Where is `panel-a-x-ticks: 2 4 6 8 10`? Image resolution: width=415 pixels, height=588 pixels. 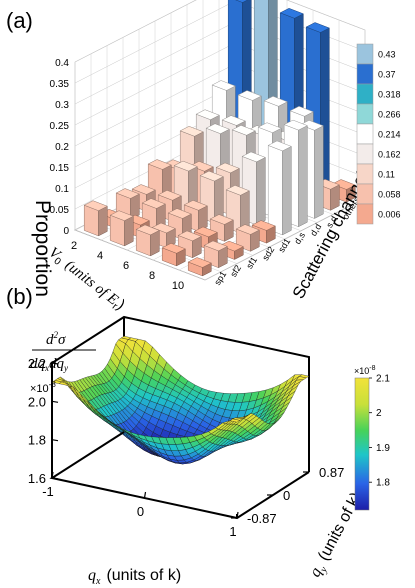 panel-a-x-ticks: 2 4 6 8 10 is located at coordinates (127, 266).